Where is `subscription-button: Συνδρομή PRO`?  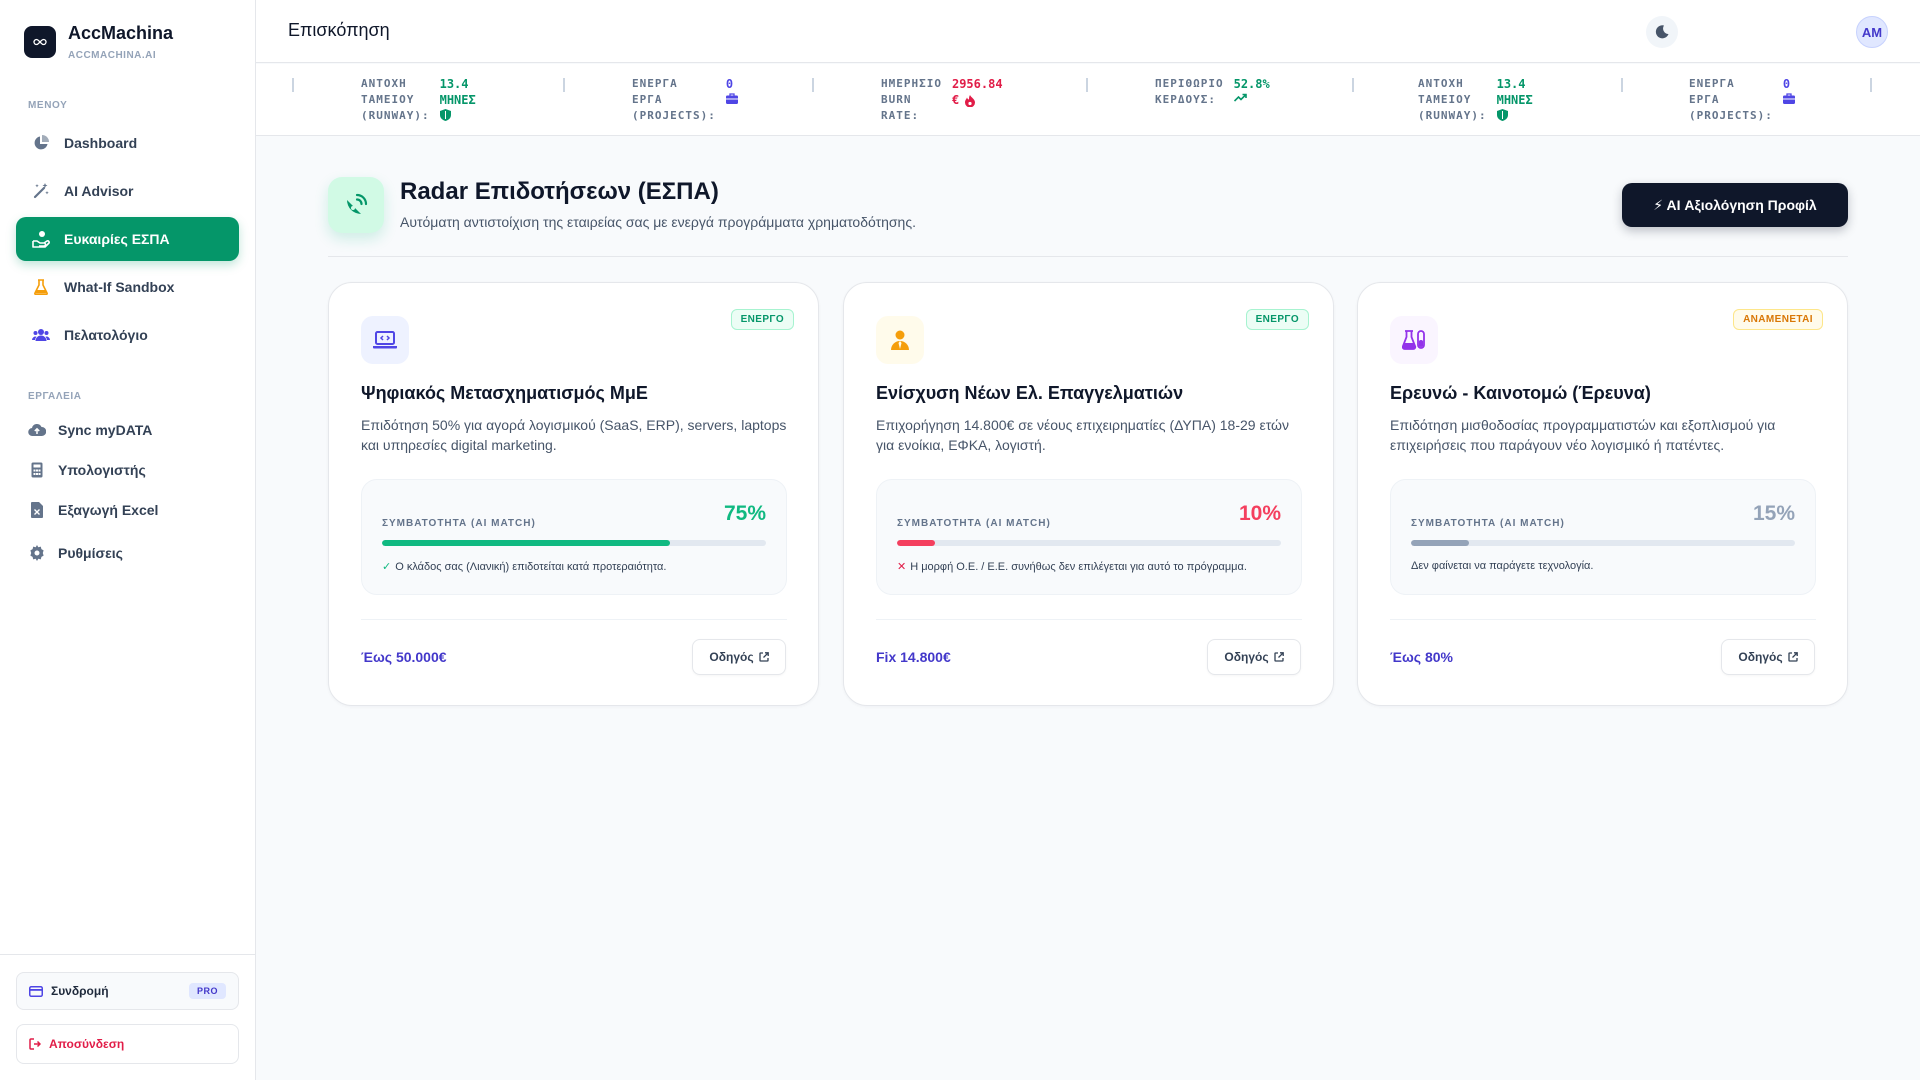 subscription-button: Συνδρομή PRO is located at coordinates (127, 991).